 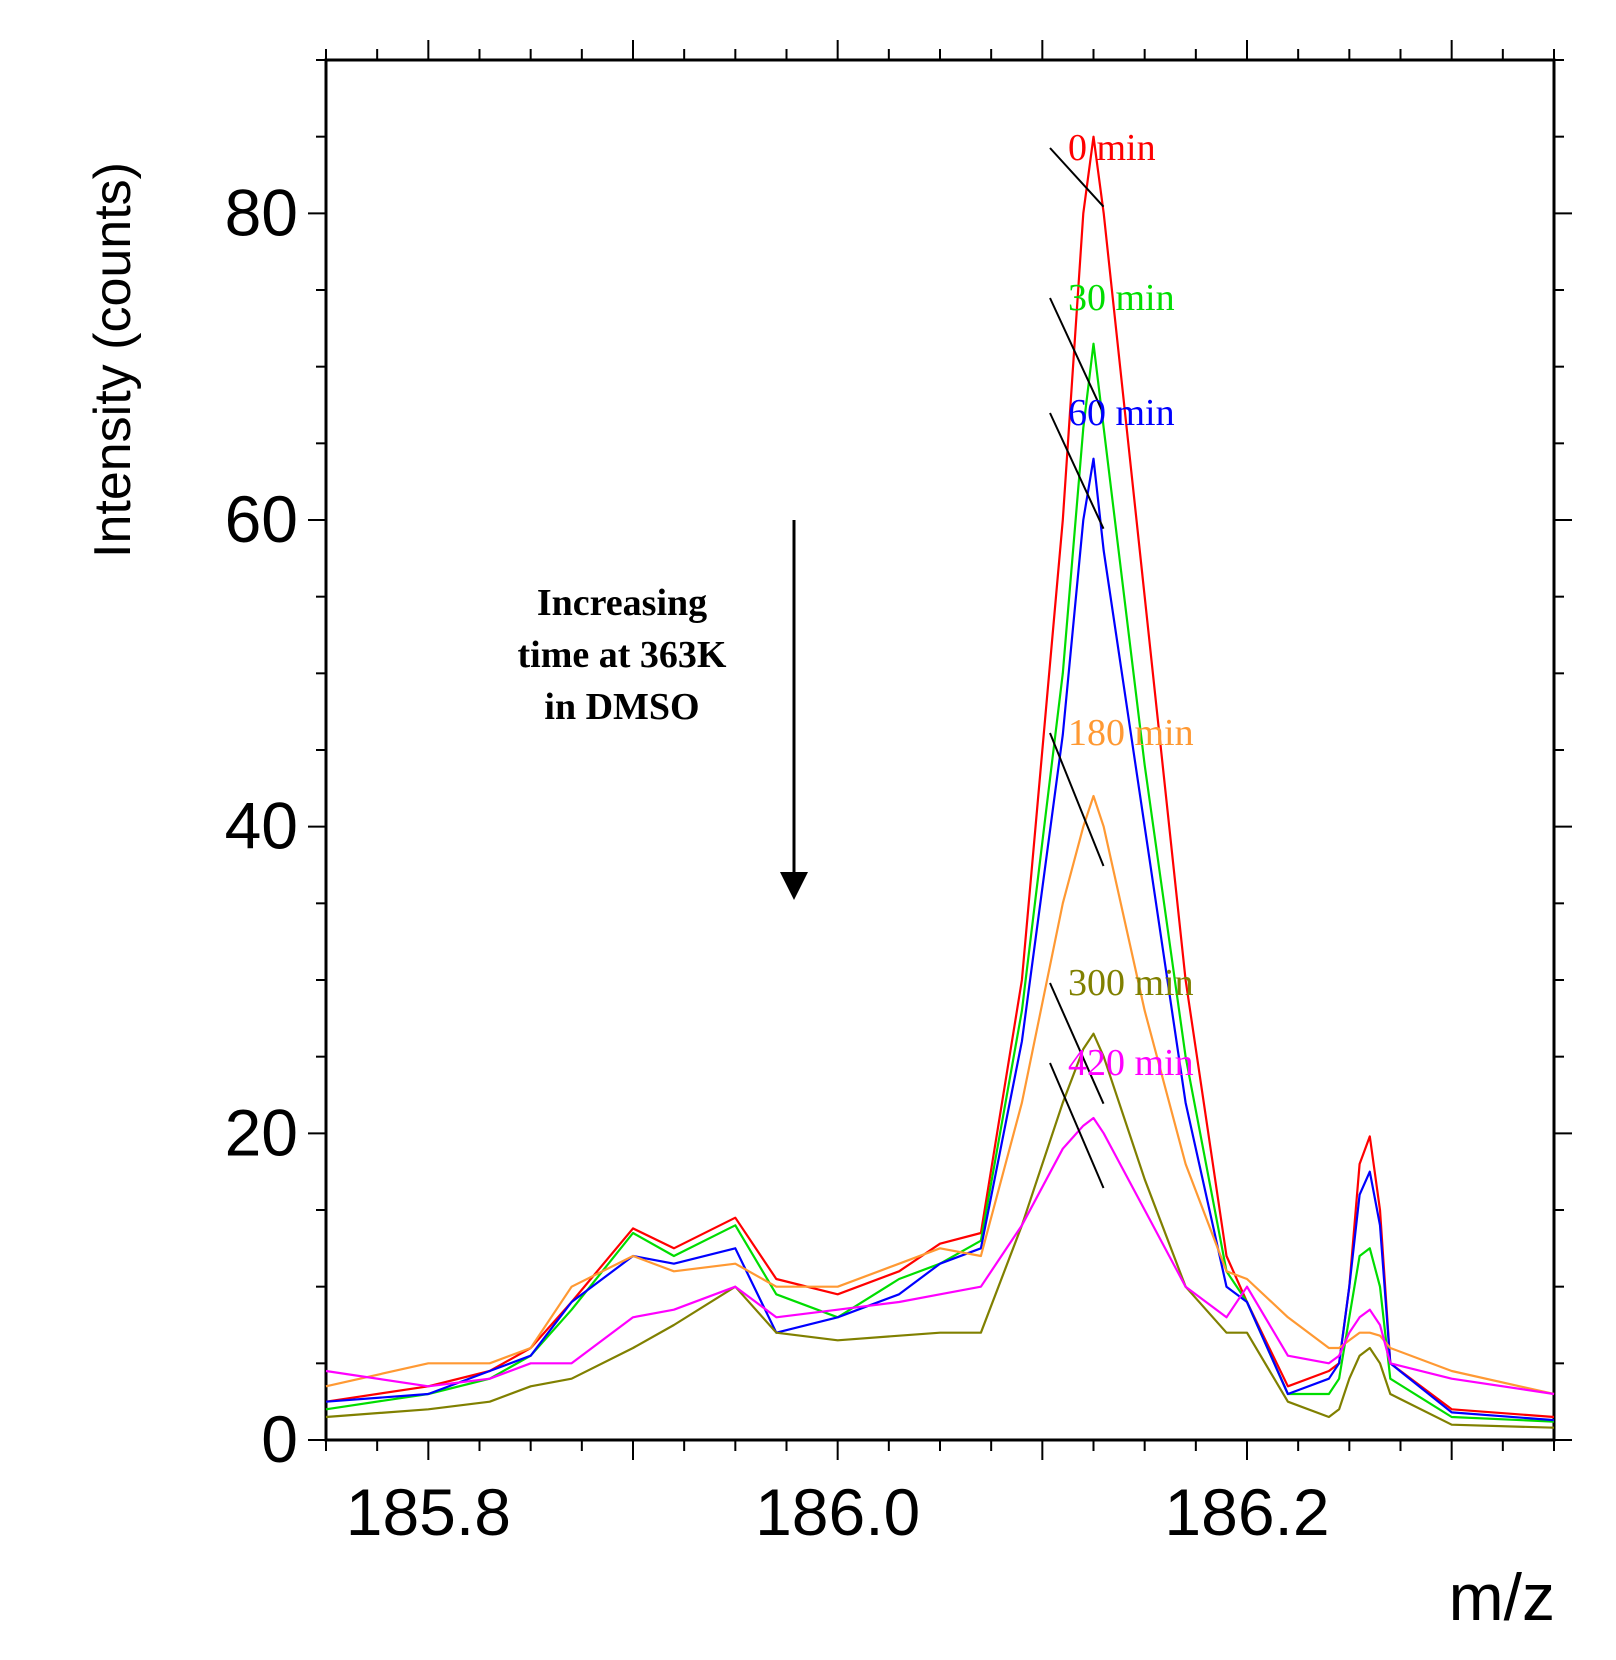 What do you see at coordinates (113, 360) in the screenshot?
I see `y-axis-label: Intensity (counts)` at bounding box center [113, 360].